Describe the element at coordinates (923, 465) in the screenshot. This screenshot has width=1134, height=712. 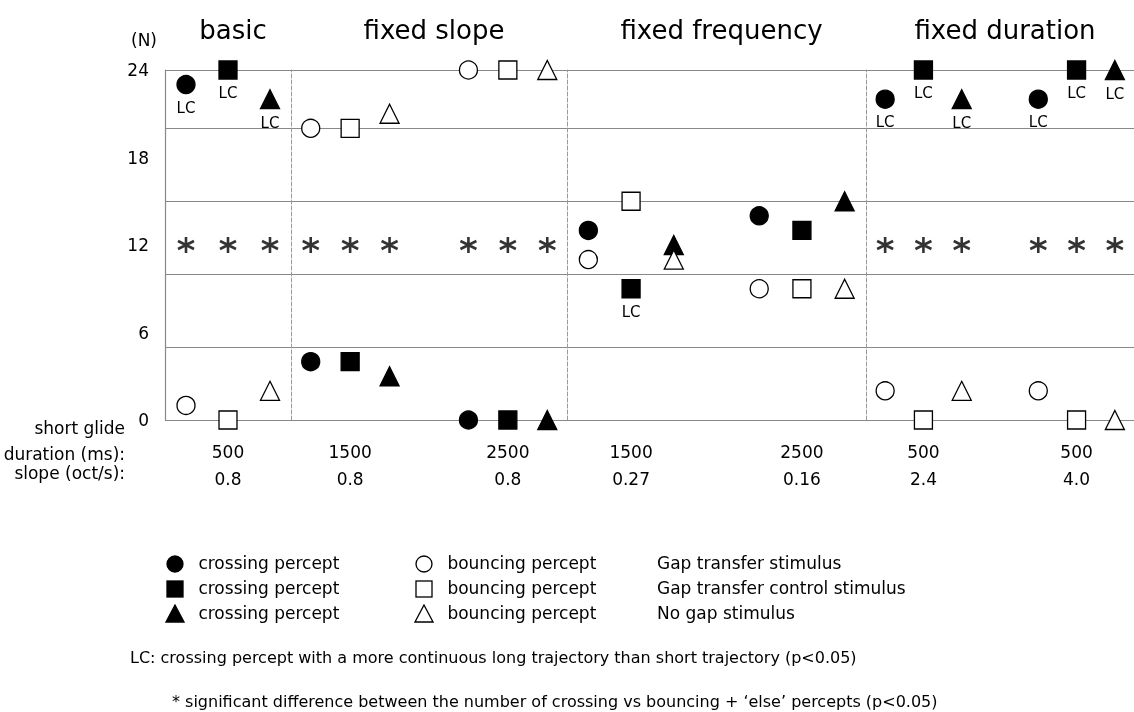
I see `x-tick-label: 500 2.4` at that location.